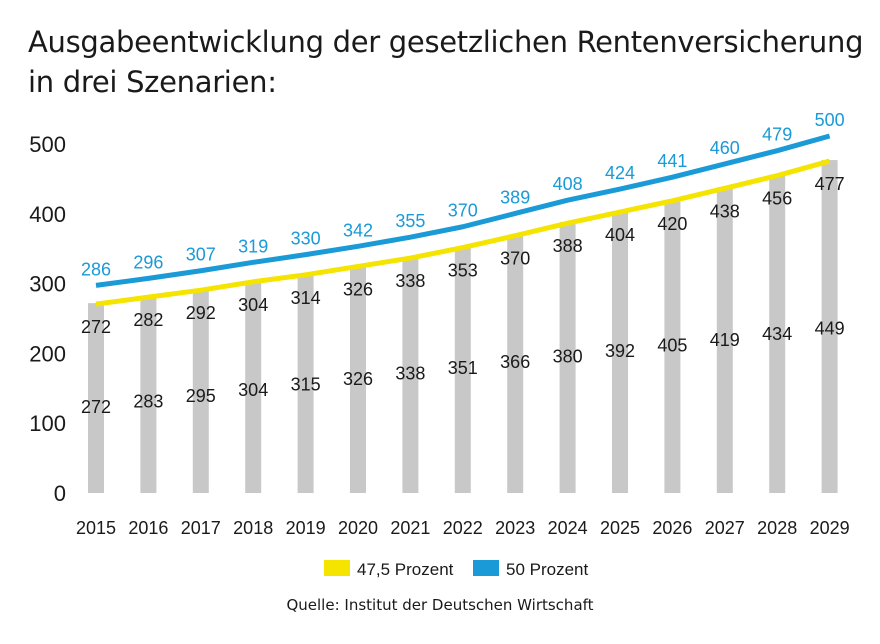 The width and height of the screenshot is (880, 644). What do you see at coordinates (201, 313) in the screenshot?
I see `yellow-series-value-label: 292` at bounding box center [201, 313].